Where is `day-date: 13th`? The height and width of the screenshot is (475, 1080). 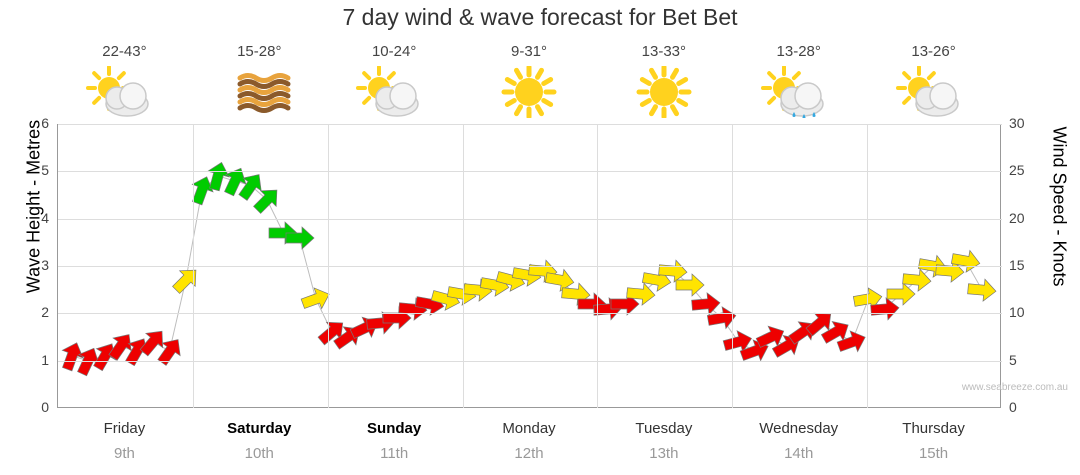 day-date: 13th is located at coordinates (664, 453).